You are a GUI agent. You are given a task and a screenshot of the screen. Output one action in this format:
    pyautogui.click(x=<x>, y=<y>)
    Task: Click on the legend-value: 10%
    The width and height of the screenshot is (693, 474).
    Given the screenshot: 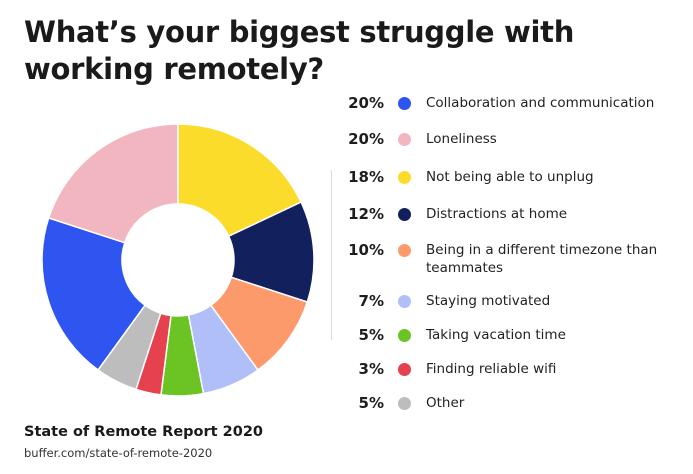 What is the action you would take?
    pyautogui.click(x=366, y=250)
    